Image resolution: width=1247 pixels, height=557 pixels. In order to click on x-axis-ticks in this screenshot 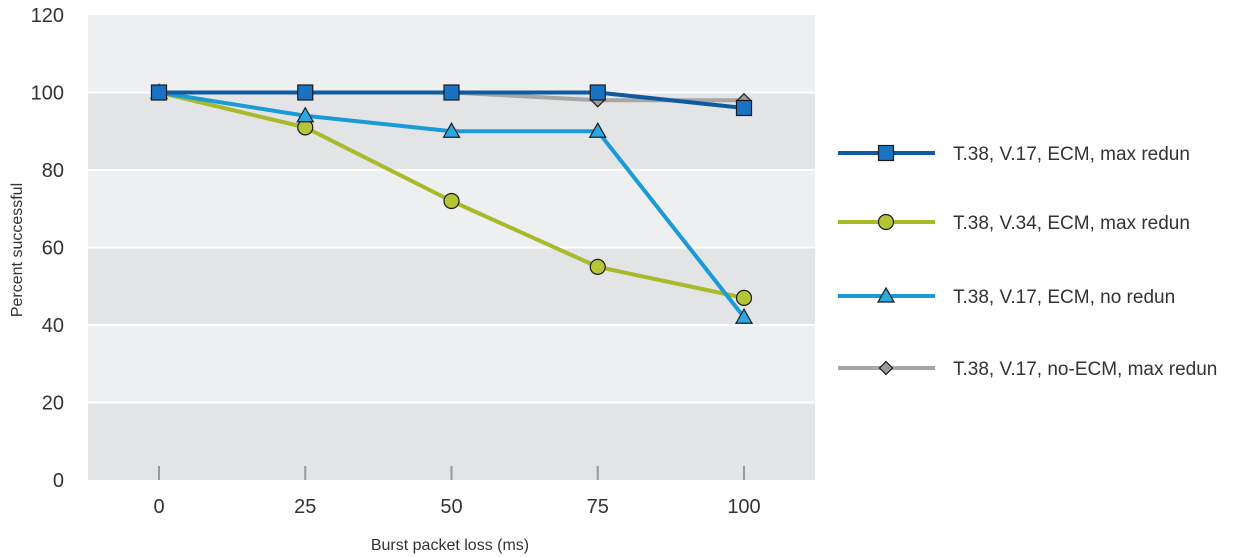, I will do `click(451, 473)`.